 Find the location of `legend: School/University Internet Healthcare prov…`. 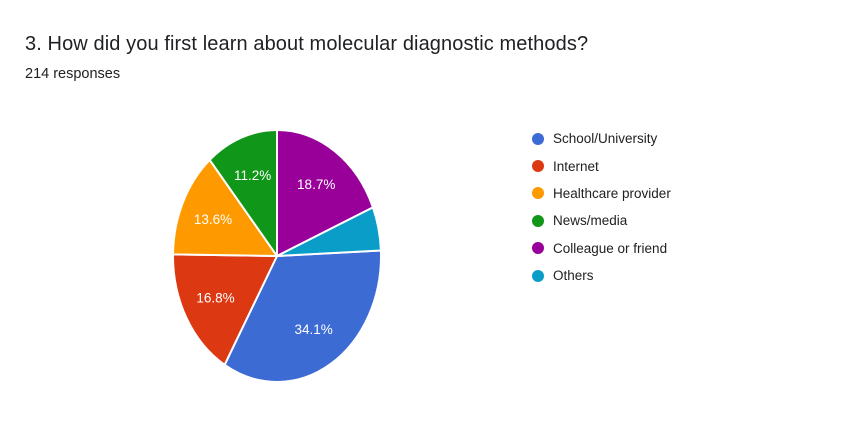

legend: School/University Internet Healthcare prov… is located at coordinates (601, 207).